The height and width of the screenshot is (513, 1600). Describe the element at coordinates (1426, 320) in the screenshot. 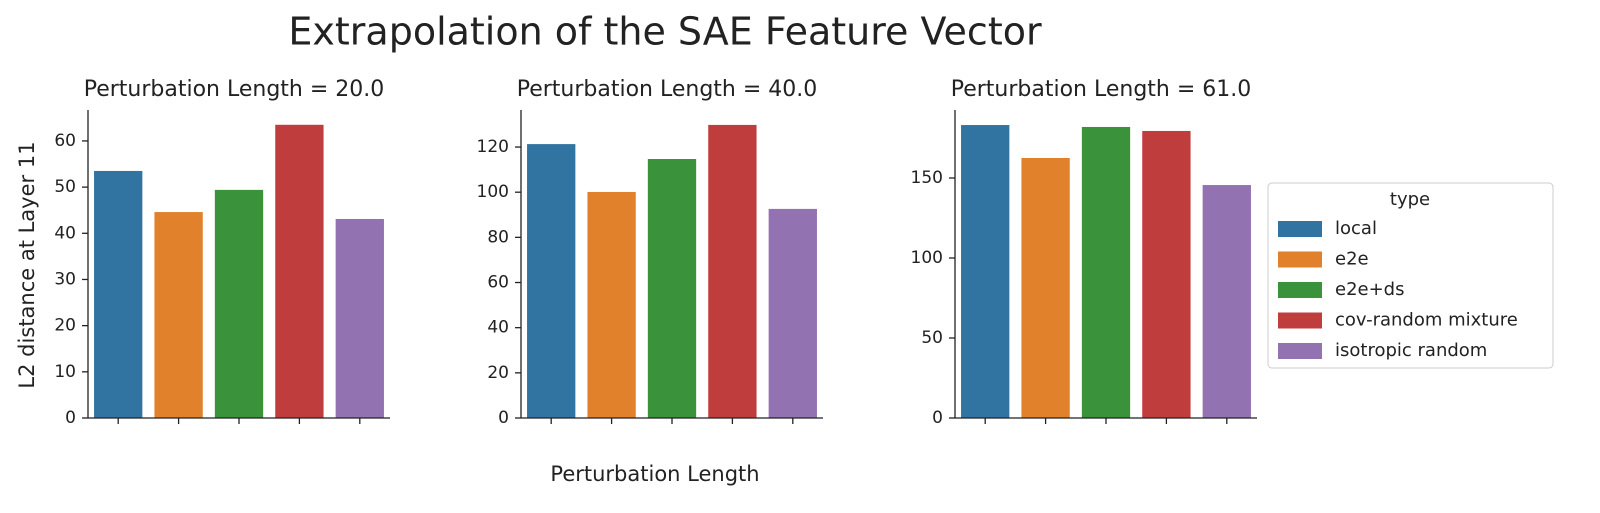

I see `legend-label: cov-random mixture` at that location.